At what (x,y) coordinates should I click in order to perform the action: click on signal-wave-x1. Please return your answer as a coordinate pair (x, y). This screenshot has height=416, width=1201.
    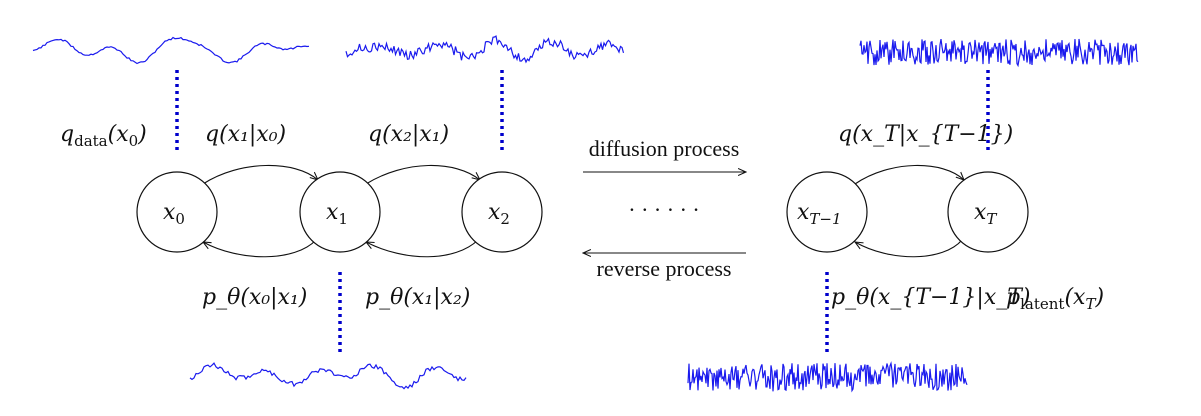
    Looking at the image, I should click on (328, 376).